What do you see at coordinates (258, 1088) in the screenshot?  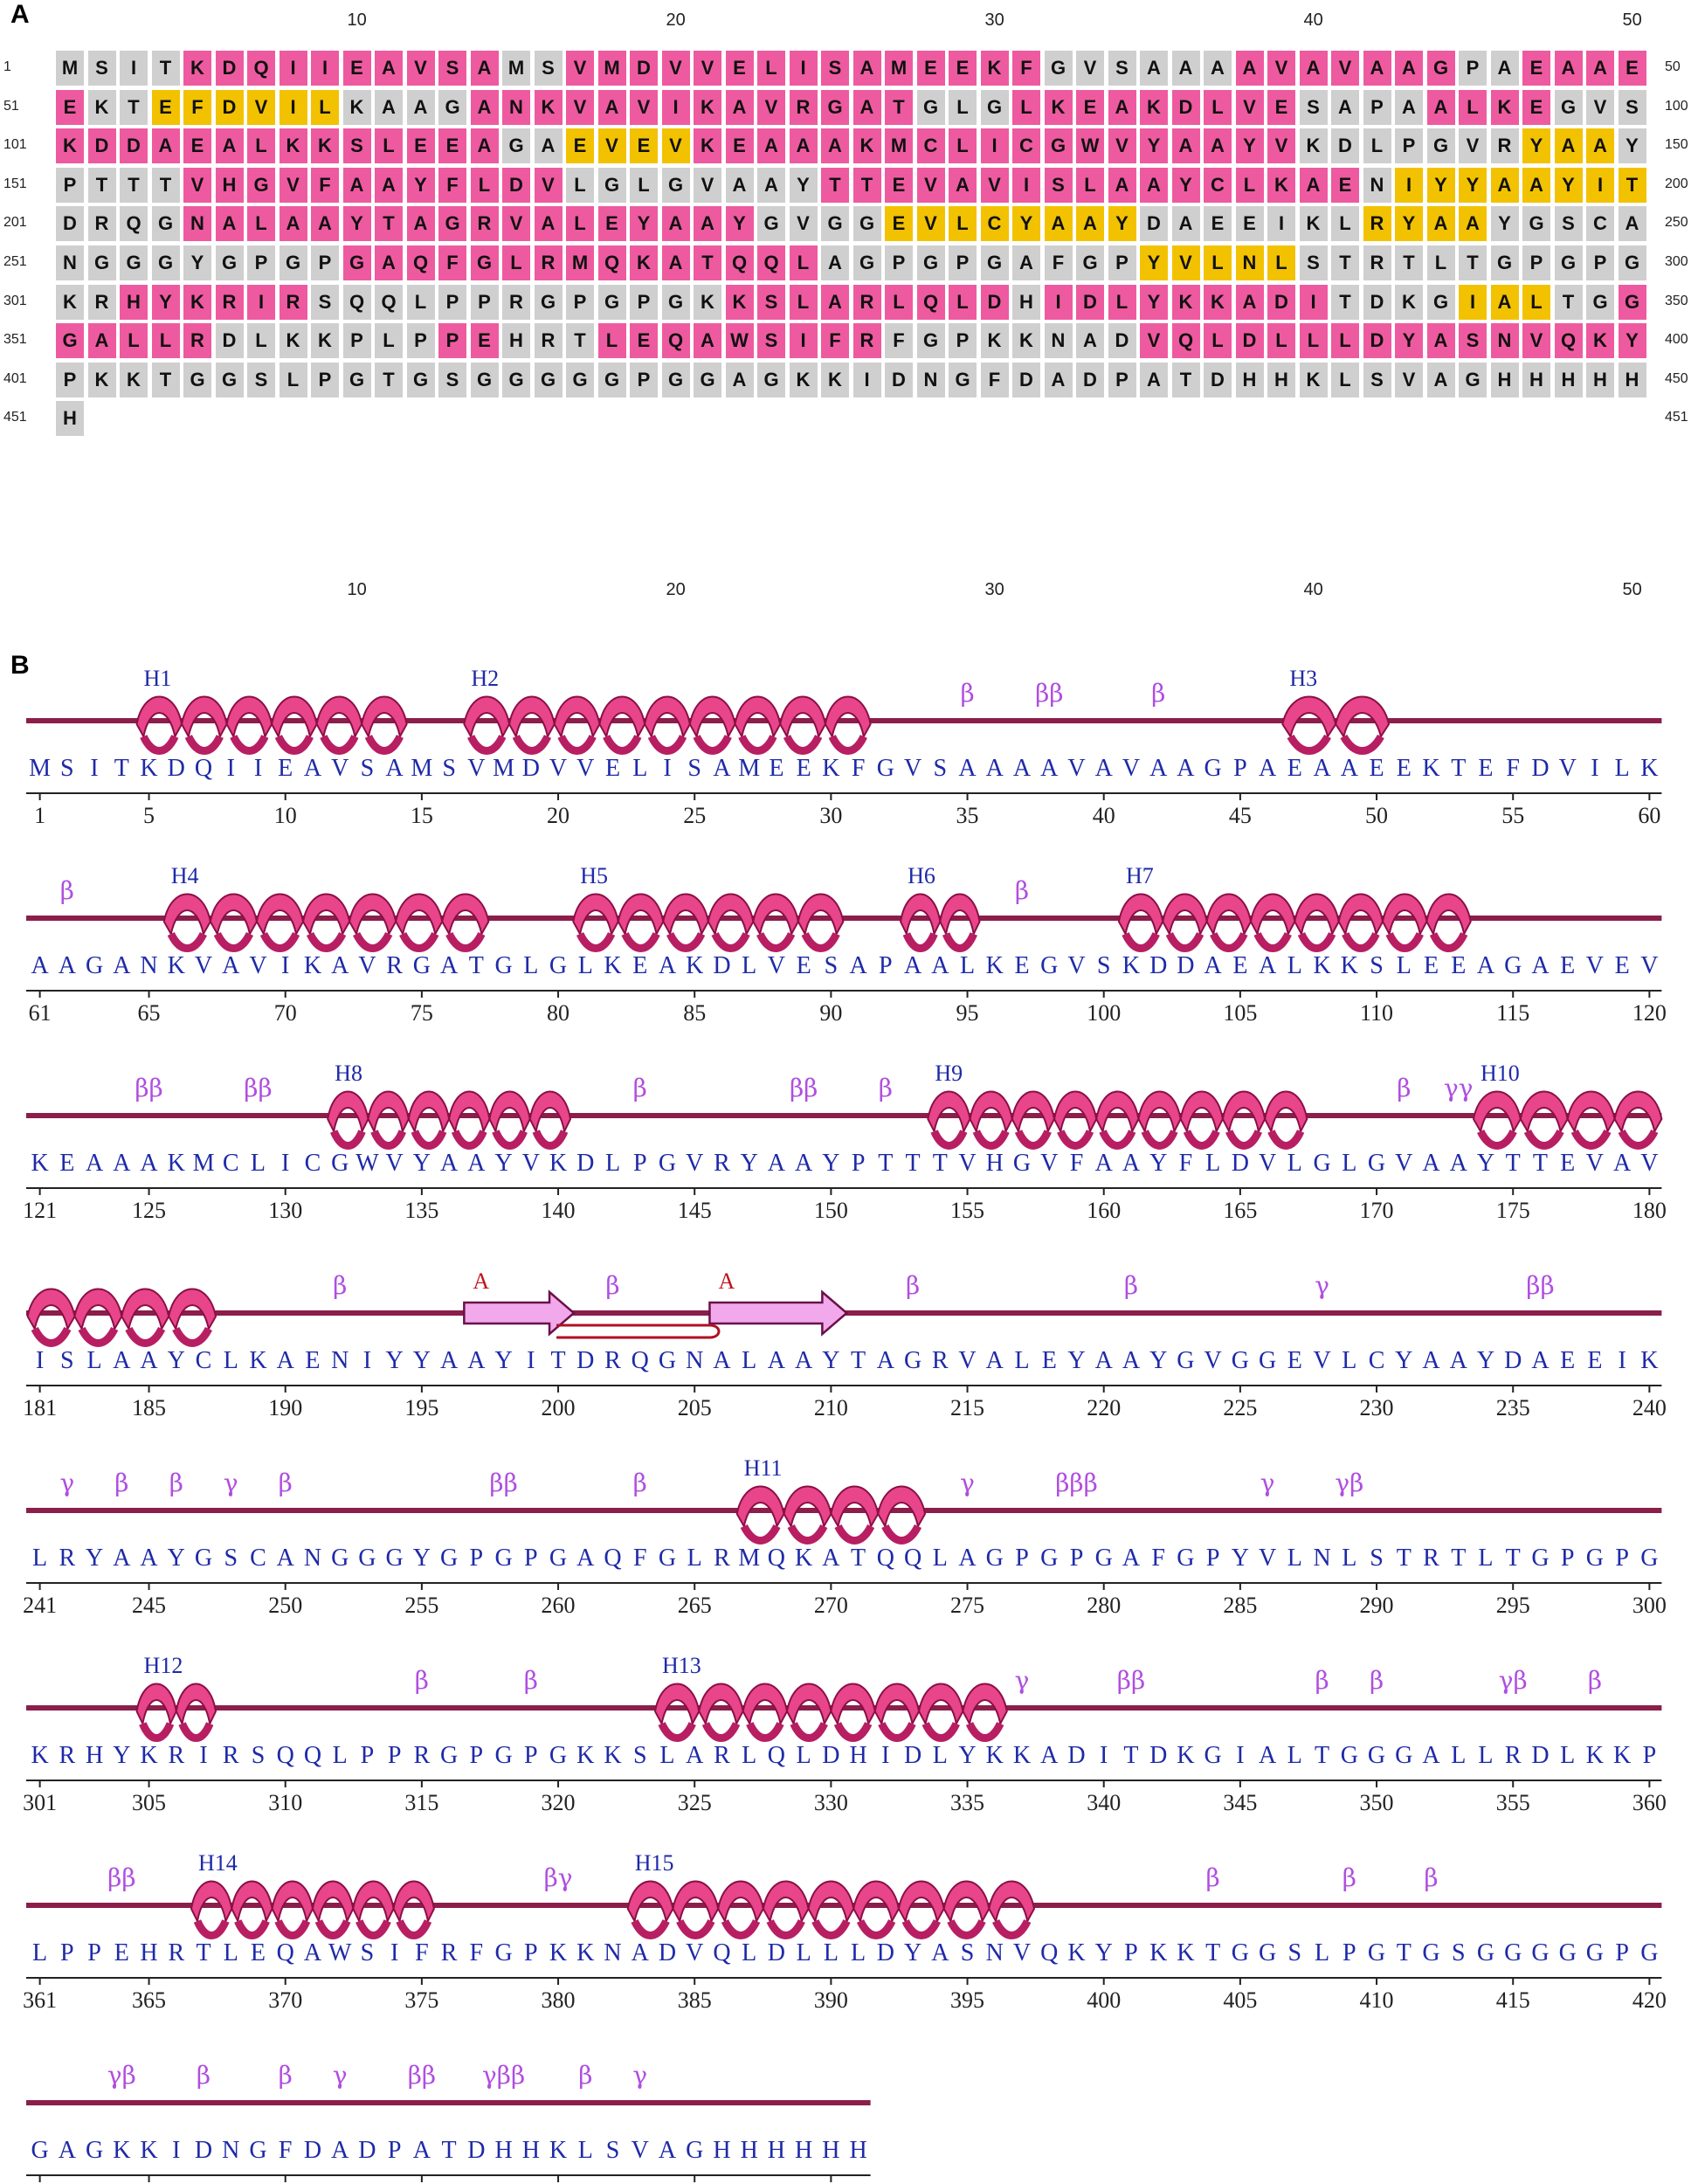 I see `turn-symbol: ββ` at bounding box center [258, 1088].